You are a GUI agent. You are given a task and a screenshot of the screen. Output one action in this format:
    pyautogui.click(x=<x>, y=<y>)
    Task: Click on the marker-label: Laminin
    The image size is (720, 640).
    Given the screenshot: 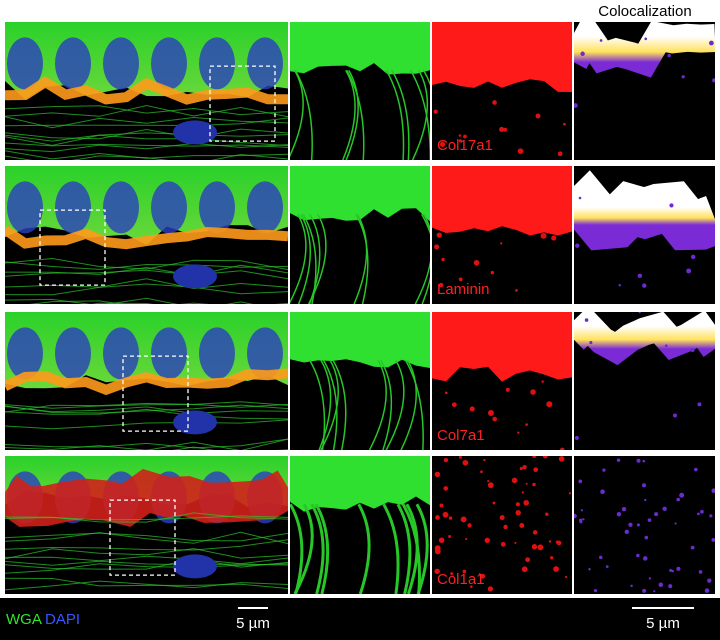 What is the action you would take?
    pyautogui.click(x=463, y=289)
    